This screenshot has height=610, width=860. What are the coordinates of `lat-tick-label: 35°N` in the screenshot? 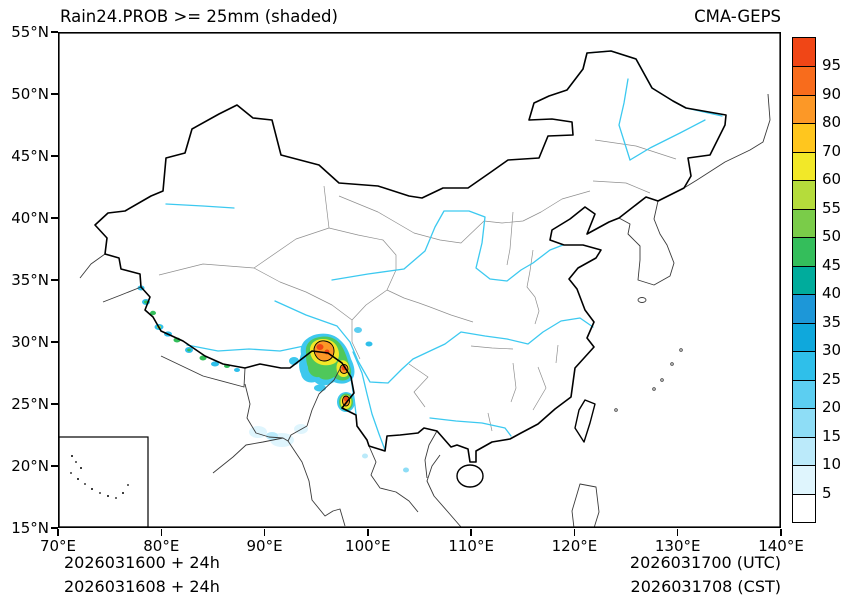 It's located at (30, 280).